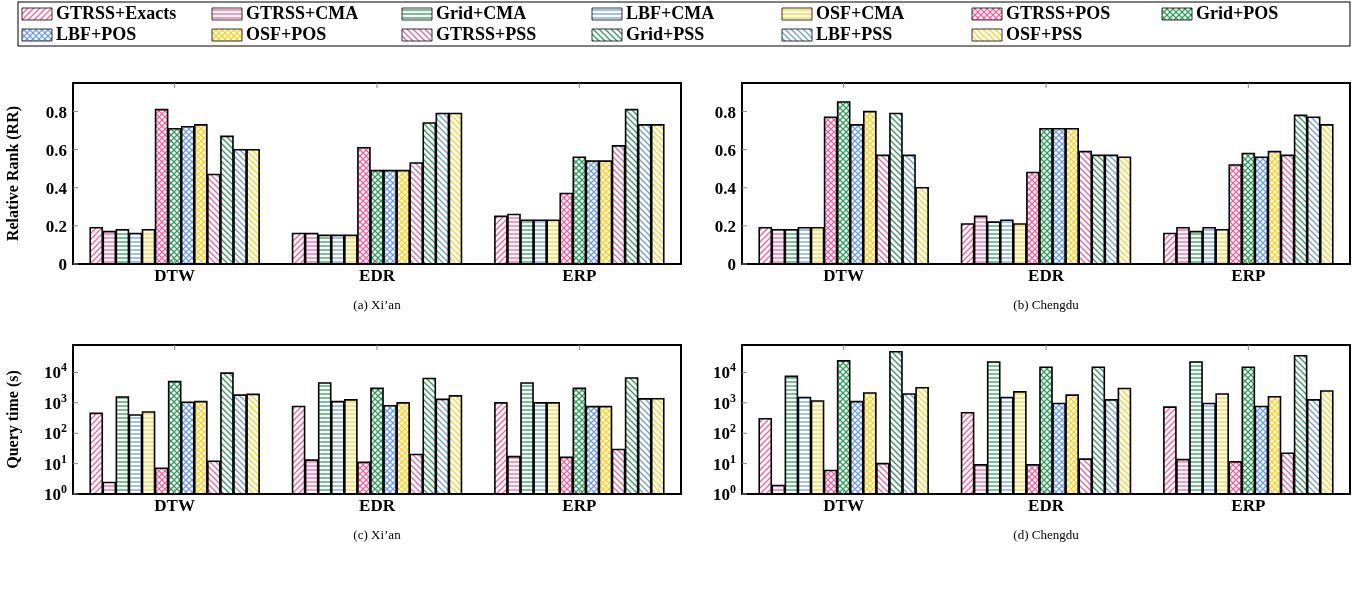 Image resolution: width=1369 pixels, height=593 pixels. Describe the element at coordinates (302, 13) in the screenshot. I see `legend-label: GTRSS+CMA` at that location.